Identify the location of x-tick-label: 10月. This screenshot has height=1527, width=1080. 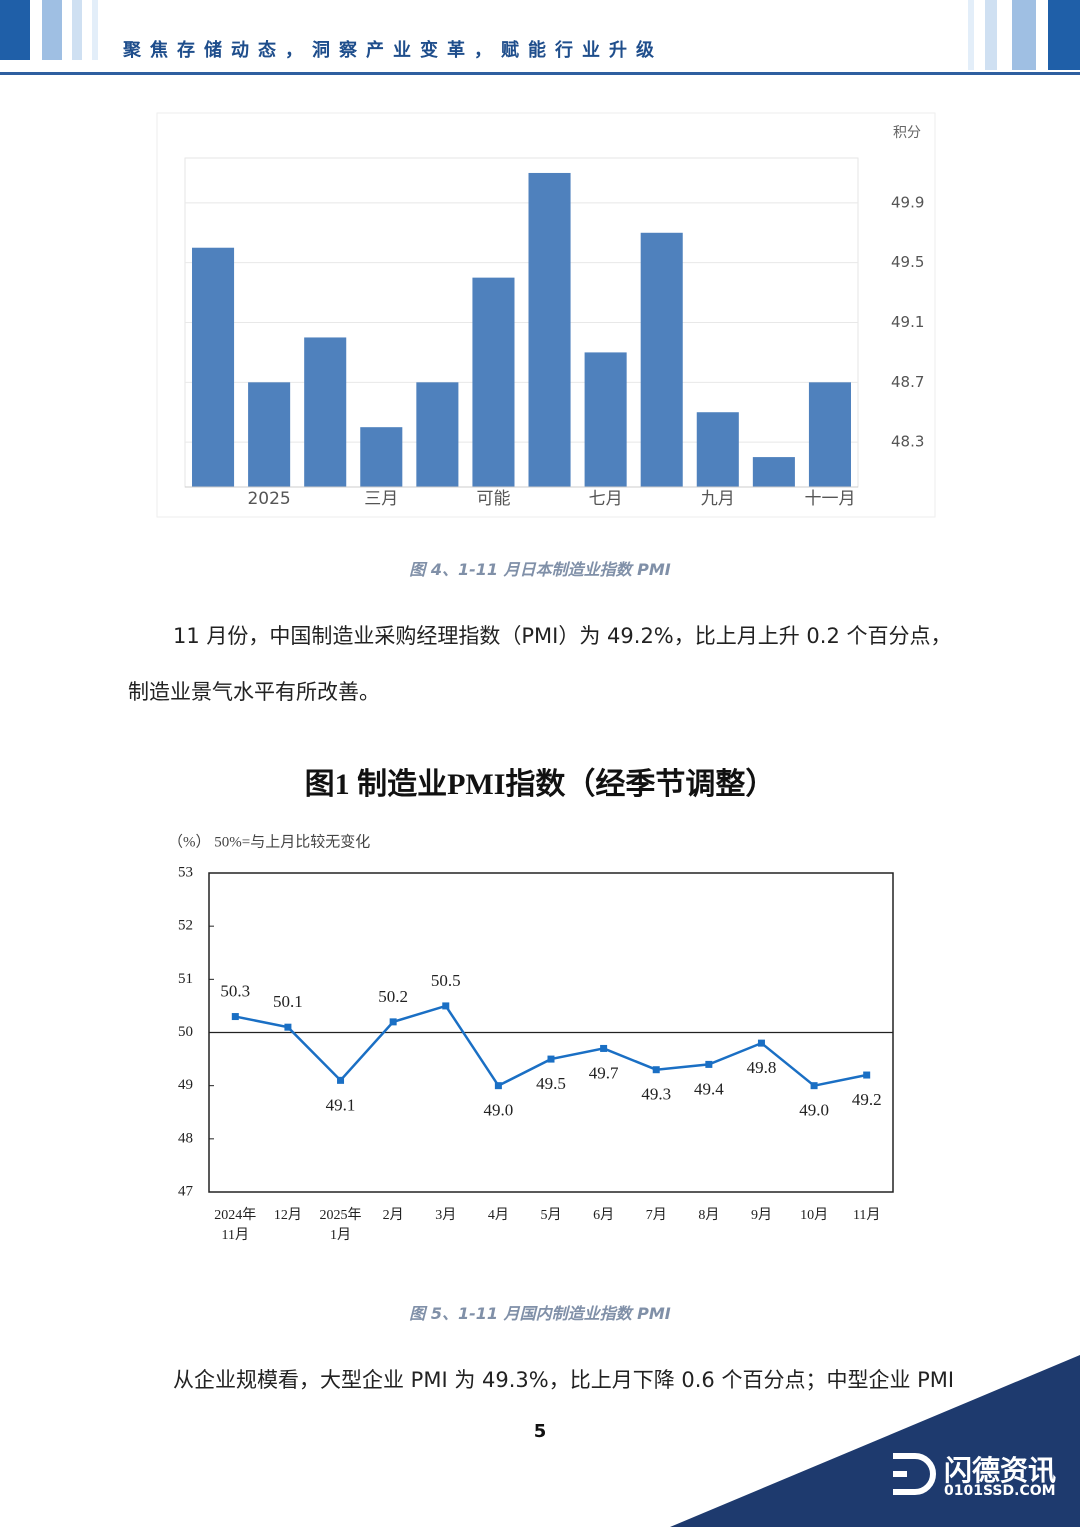
(814, 1215).